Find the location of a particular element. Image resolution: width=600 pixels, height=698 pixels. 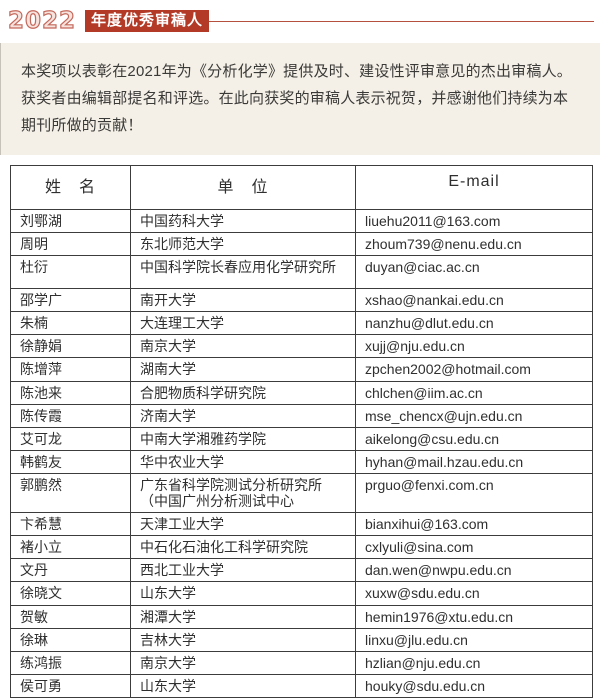

table-row: 杜衍 中国科学院长春应用化学研究所 duyan@ciac.ac.cn is located at coordinates (301, 272).